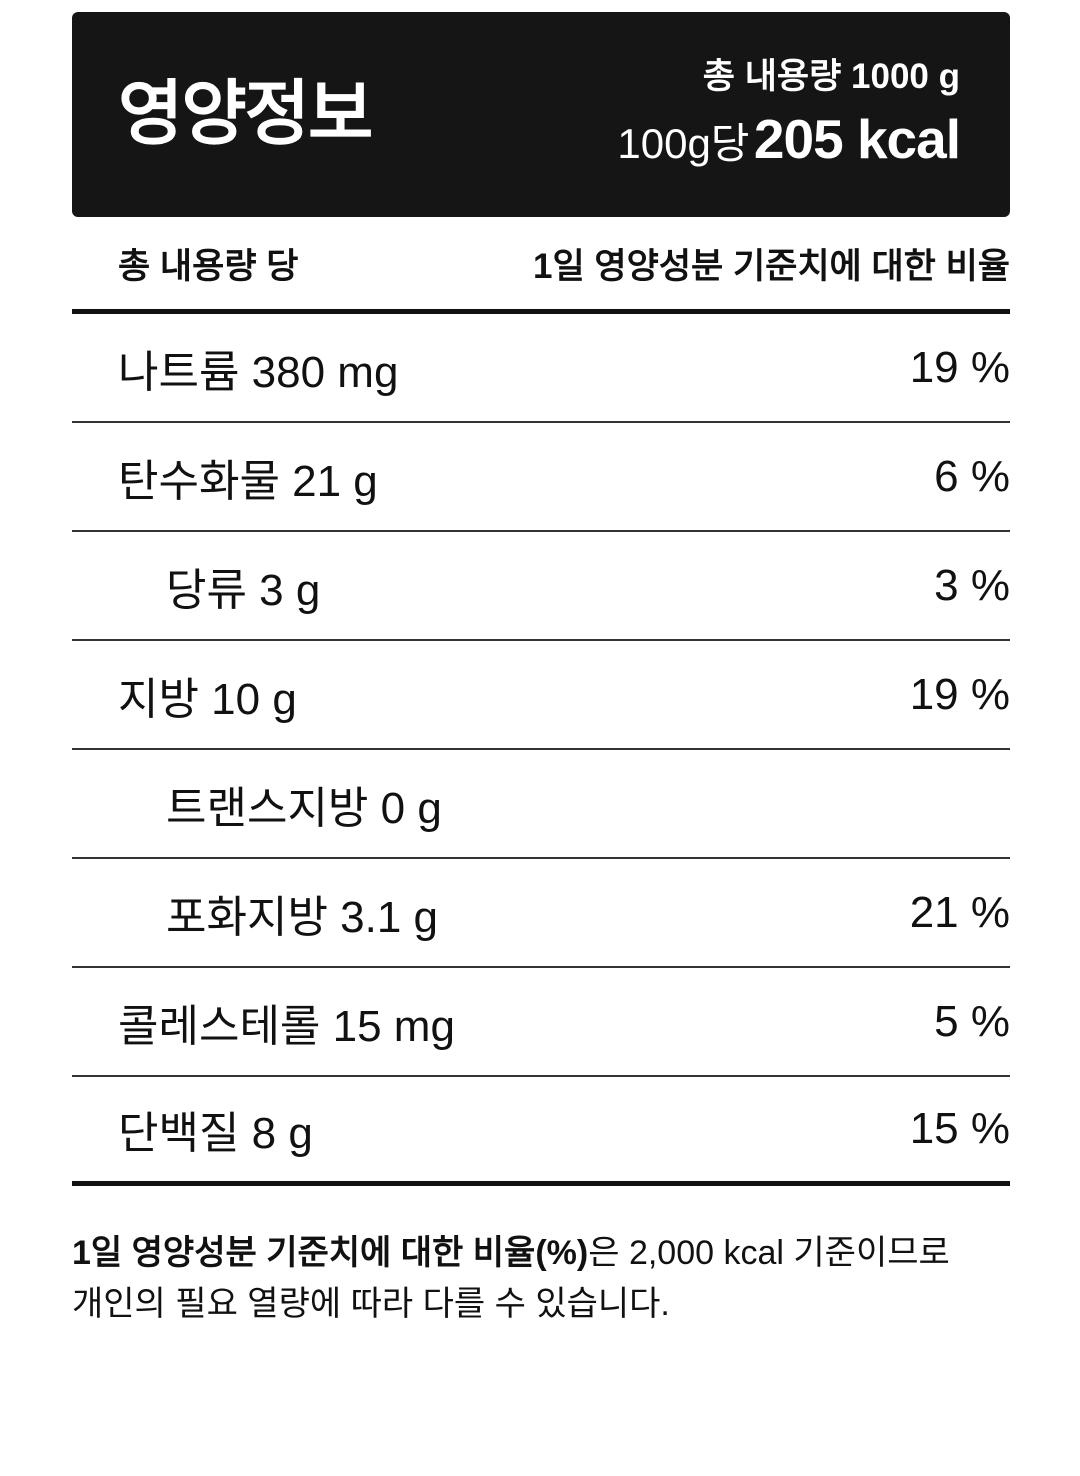 Image resolution: width=1080 pixels, height=1476 pixels. What do you see at coordinates (541, 368) in the screenshot?
I see `table-row: 나트륨 380 mg 19 %` at bounding box center [541, 368].